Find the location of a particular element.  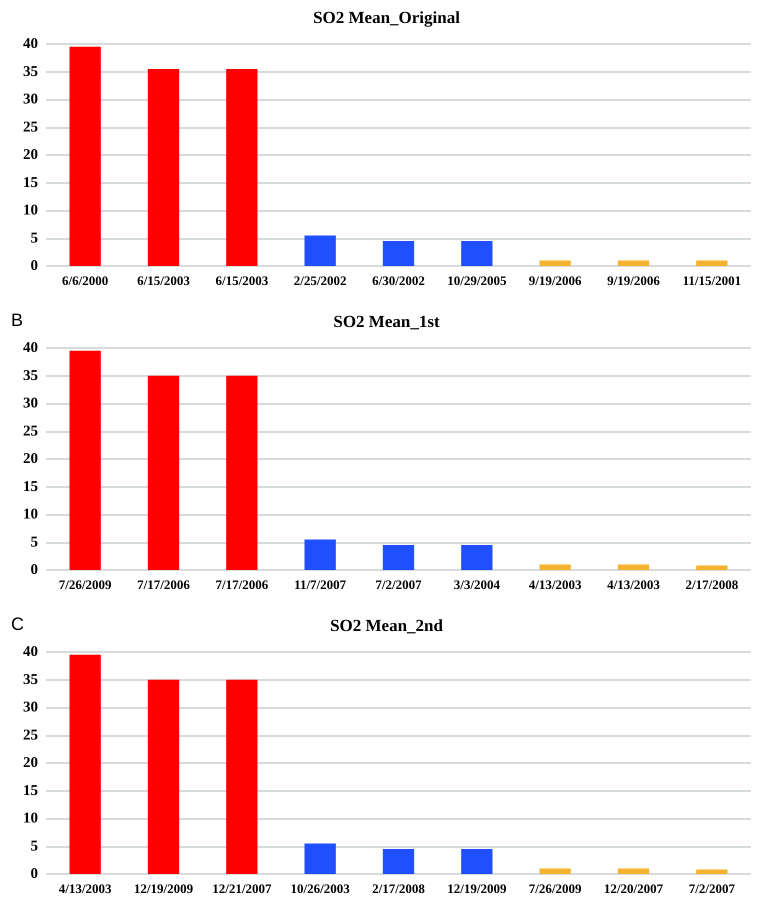

x-tick-label: 12/21/2007 is located at coordinates (242, 888).